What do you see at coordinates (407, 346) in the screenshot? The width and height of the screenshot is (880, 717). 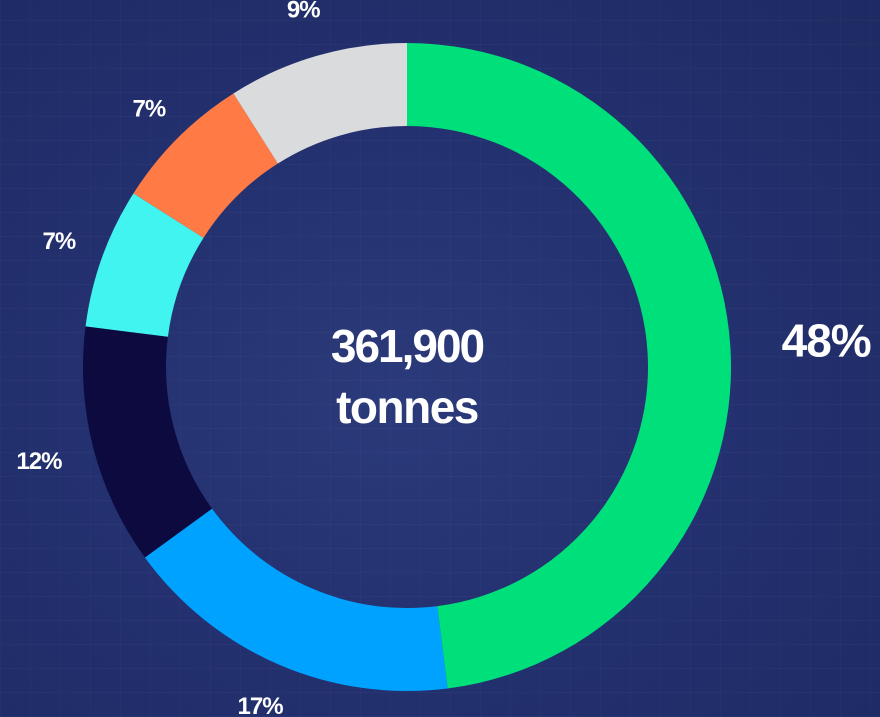 I see `center-total-value: 361,900` at bounding box center [407, 346].